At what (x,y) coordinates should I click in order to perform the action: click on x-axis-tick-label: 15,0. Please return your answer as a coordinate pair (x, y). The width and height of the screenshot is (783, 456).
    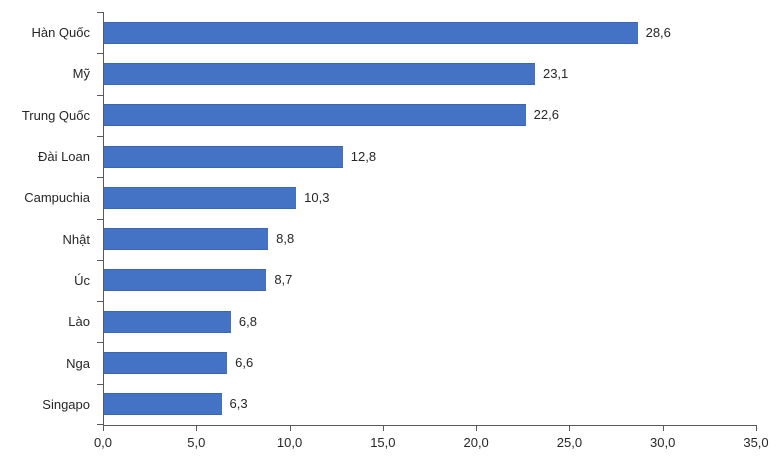
    Looking at the image, I should click on (383, 442).